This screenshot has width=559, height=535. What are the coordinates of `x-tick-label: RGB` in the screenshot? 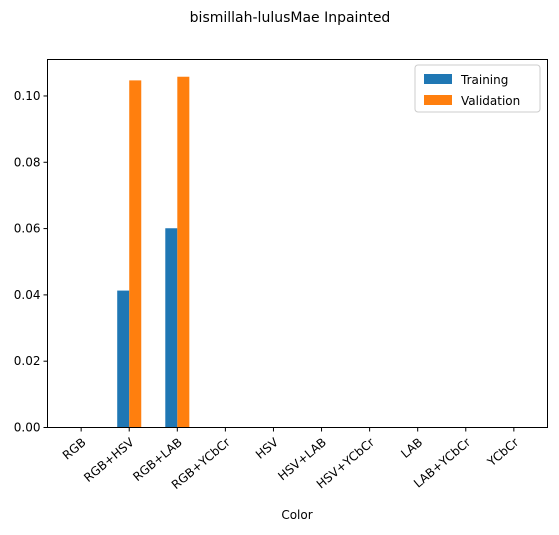 It's located at (74, 448).